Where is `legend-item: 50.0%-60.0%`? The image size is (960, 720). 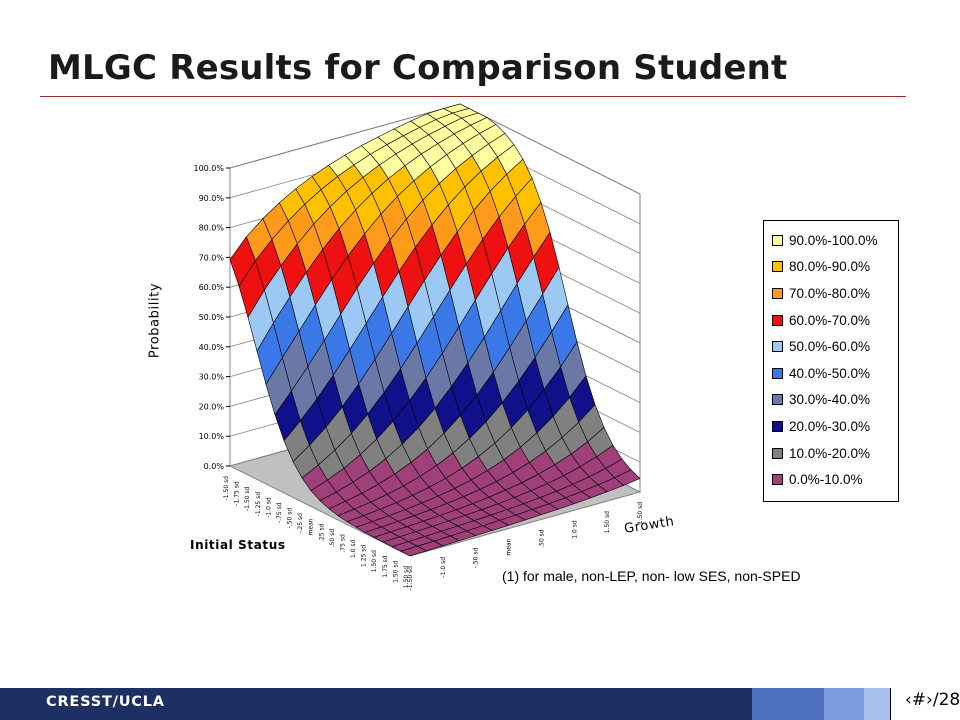 legend-item: 50.0%-60.0% is located at coordinates (831, 346).